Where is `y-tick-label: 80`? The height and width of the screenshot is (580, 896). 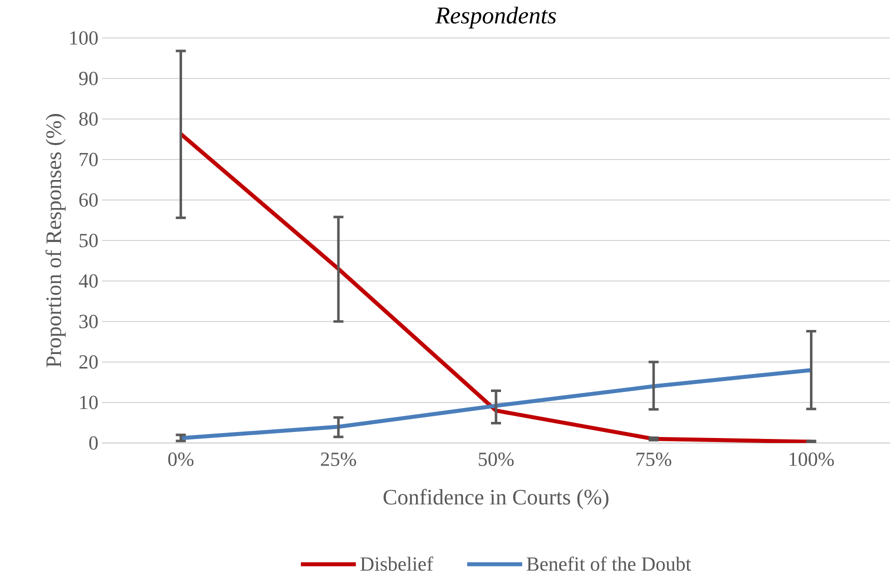
y-tick-label: 80 is located at coordinates (88, 119).